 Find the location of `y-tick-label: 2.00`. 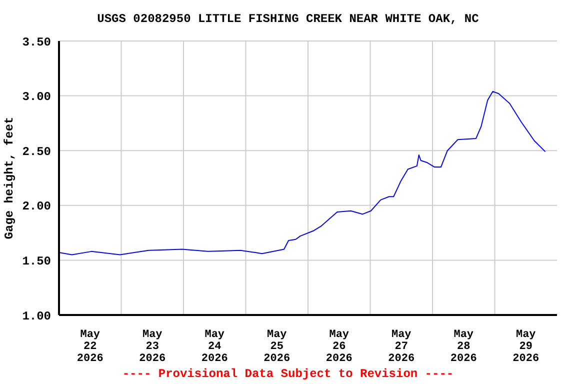

y-tick-label: 2.00 is located at coordinates (36, 207).